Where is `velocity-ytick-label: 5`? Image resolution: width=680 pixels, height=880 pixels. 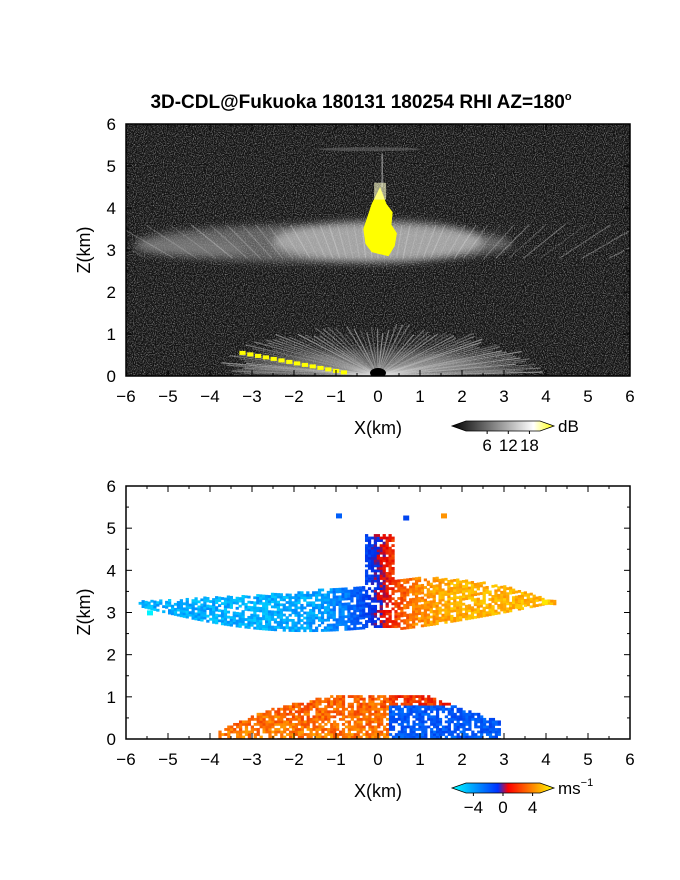 velocity-ytick-label: 5 is located at coordinates (111, 528).